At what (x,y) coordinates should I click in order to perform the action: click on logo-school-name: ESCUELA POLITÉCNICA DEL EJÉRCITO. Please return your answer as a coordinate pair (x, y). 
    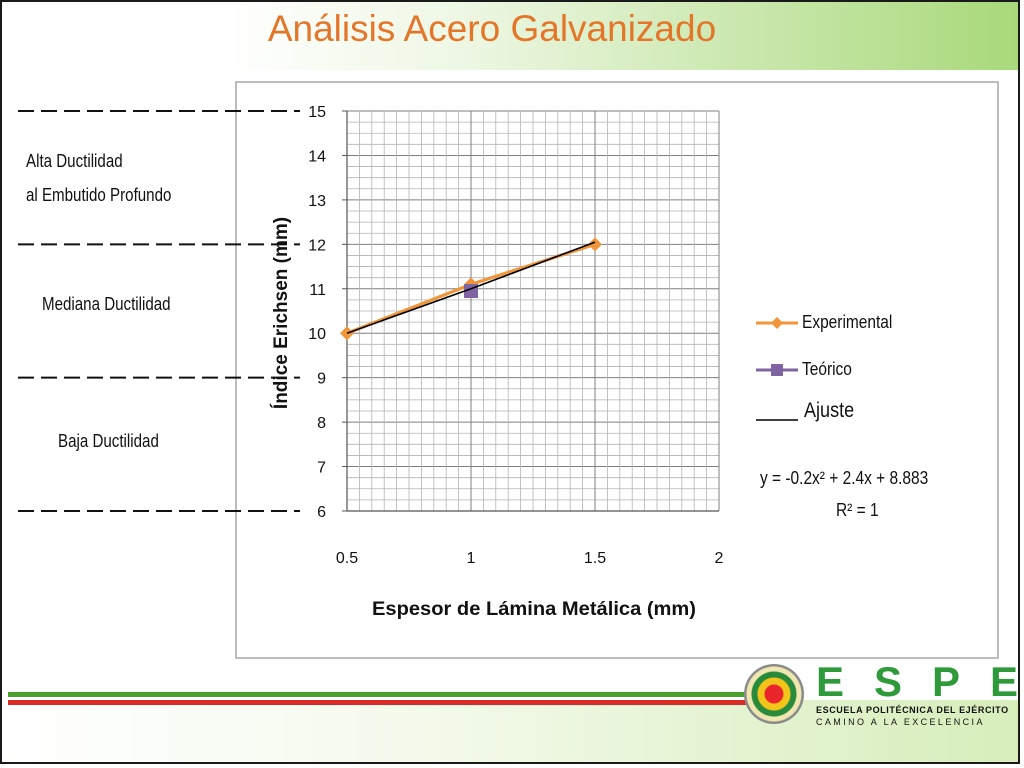
    Looking at the image, I should click on (912, 710).